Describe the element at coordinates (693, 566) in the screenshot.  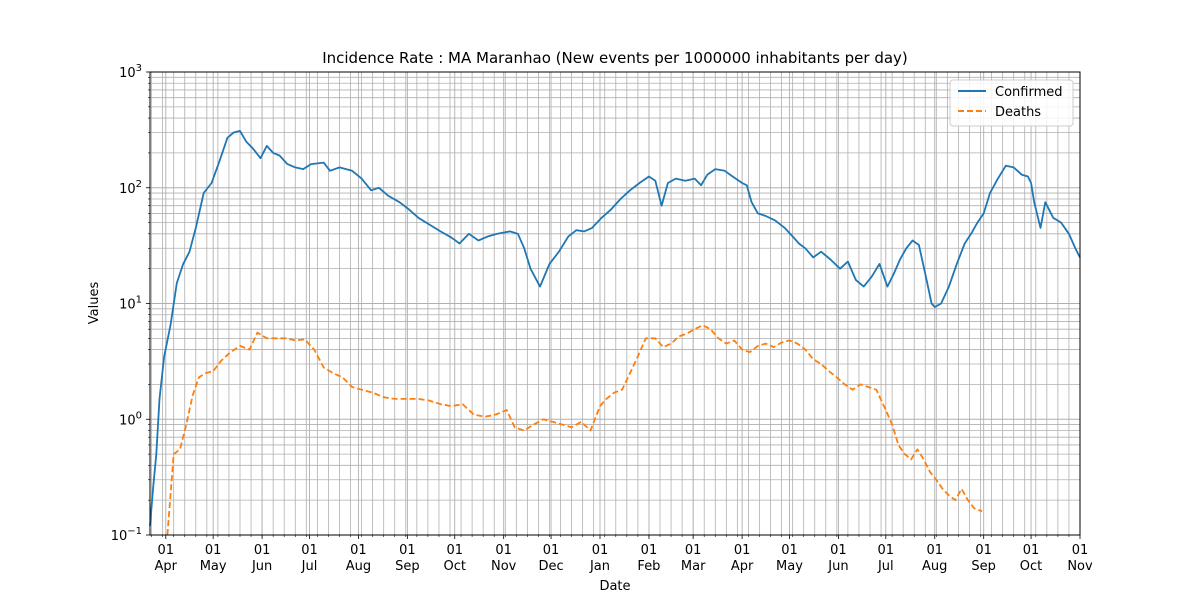
I see `x-tick-month-label: Mar` at that location.